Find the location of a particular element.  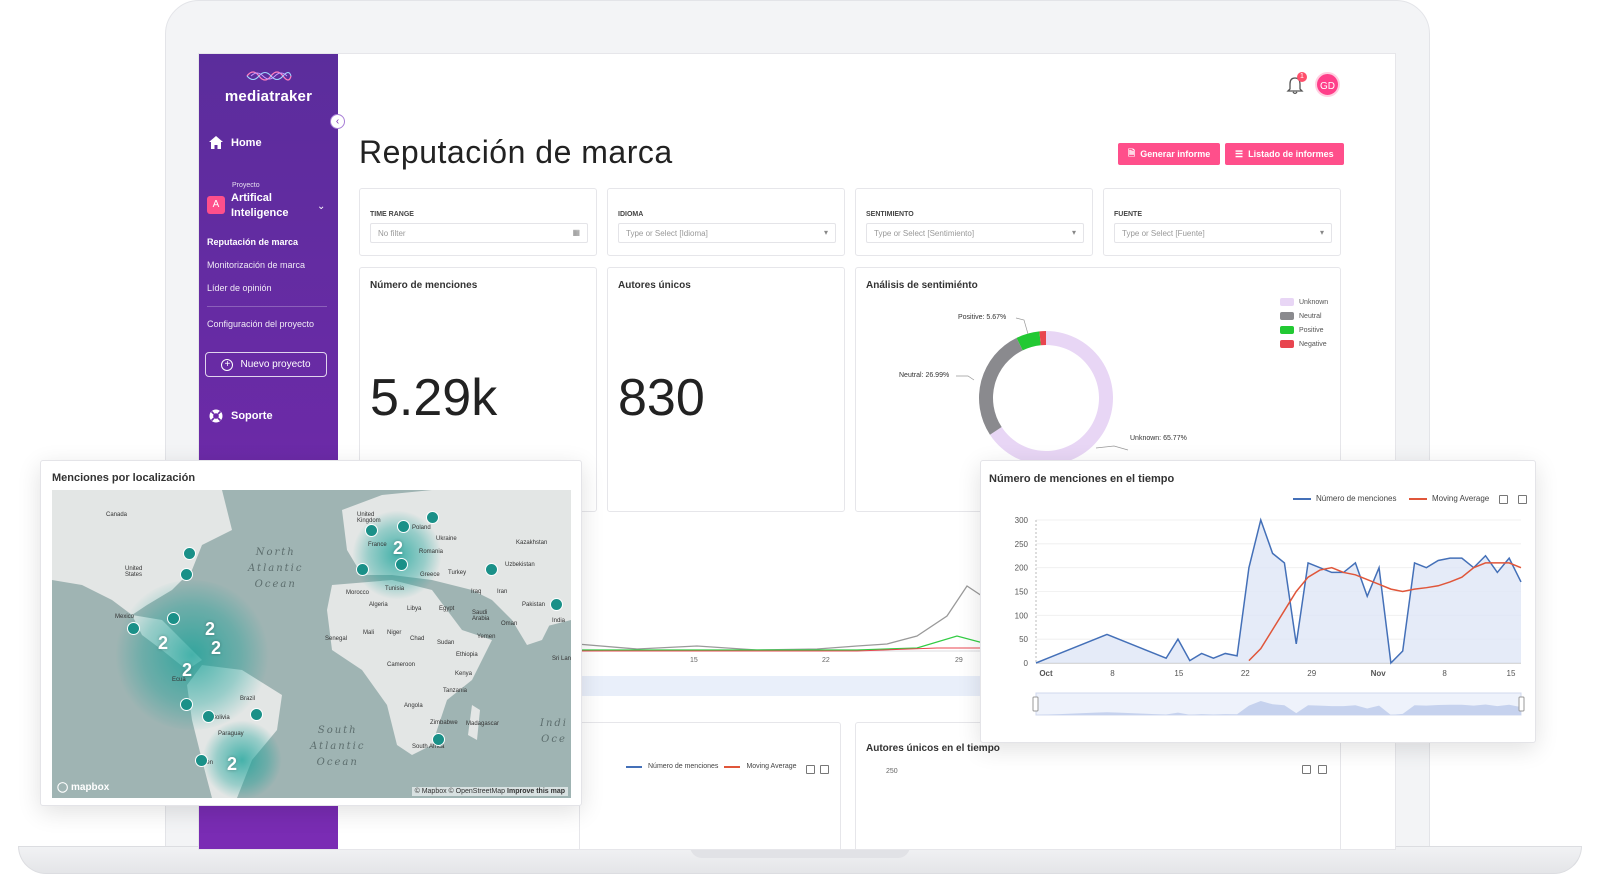

mapbox-logo: ◯ mapbox is located at coordinates (83, 787).